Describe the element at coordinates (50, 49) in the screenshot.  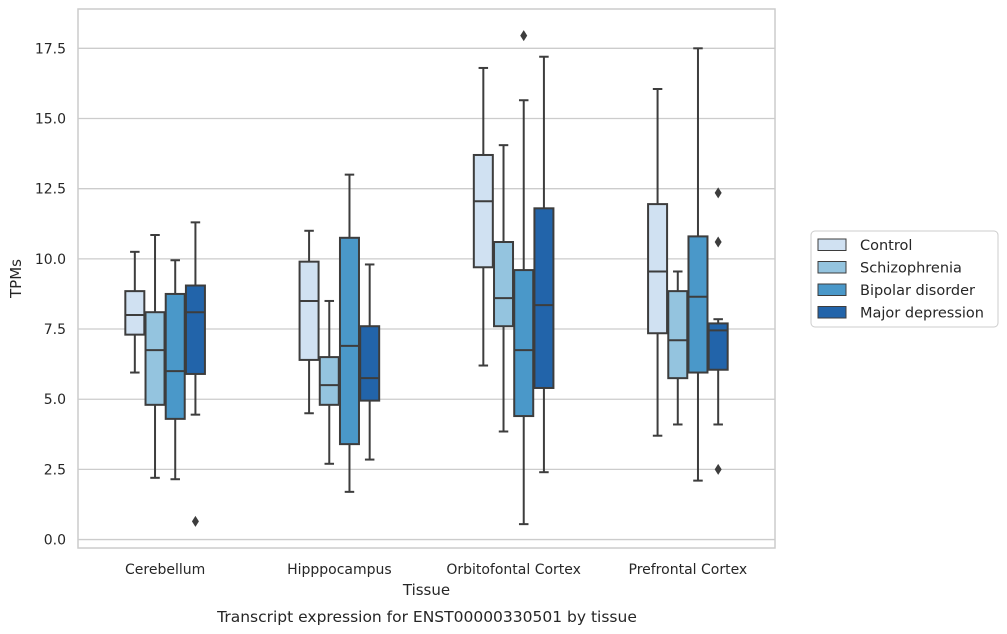
I see `y-tick-label: 17.5` at that location.